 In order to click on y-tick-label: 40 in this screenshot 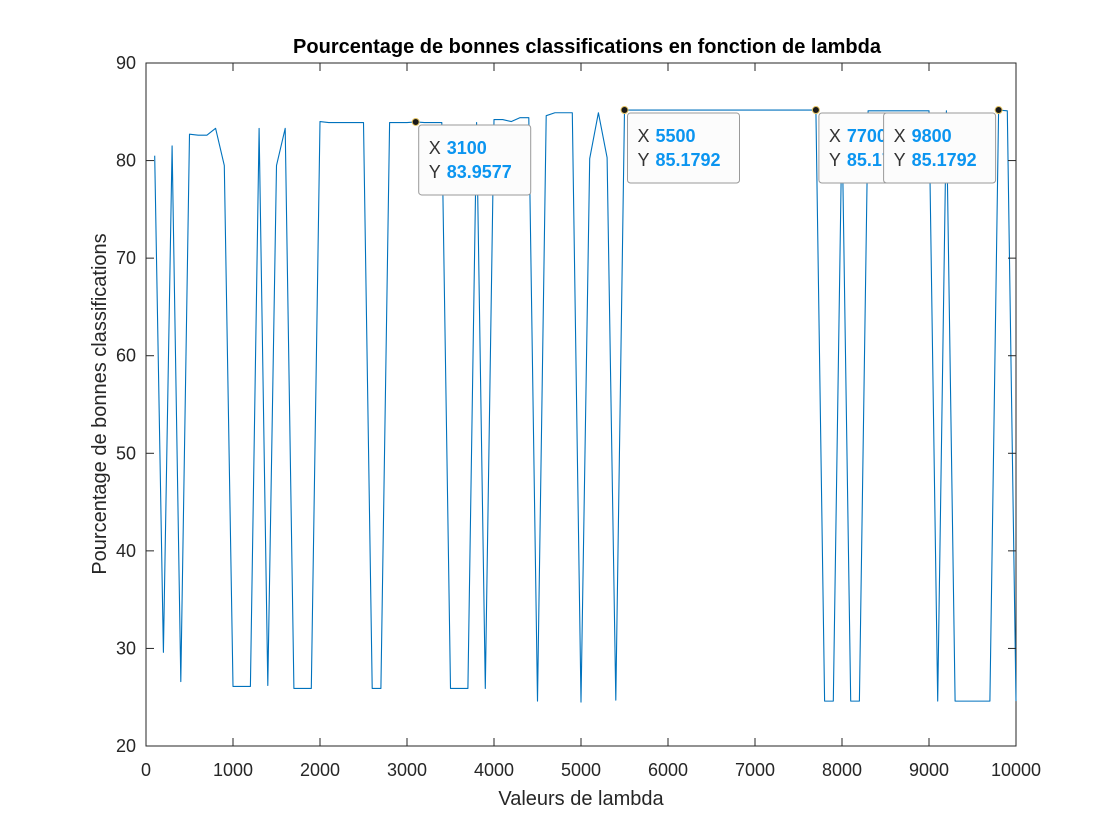, I will do `click(126, 551)`.